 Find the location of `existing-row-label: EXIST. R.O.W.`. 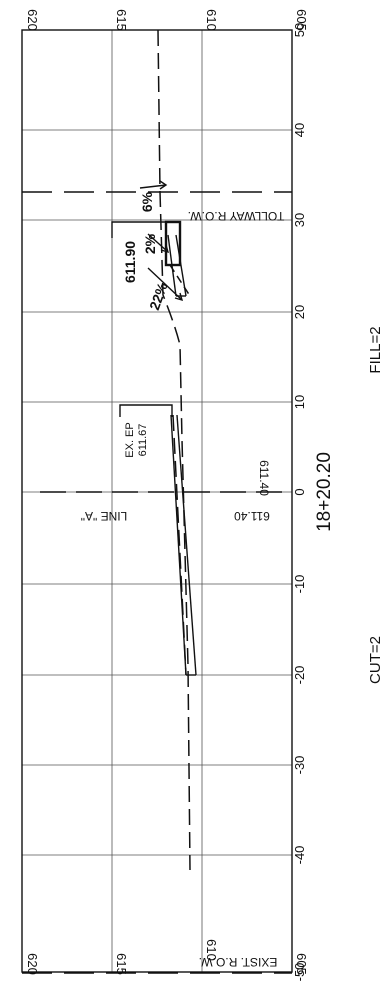

existing-row-label: EXIST. R.O.W. is located at coordinates (238, 962).